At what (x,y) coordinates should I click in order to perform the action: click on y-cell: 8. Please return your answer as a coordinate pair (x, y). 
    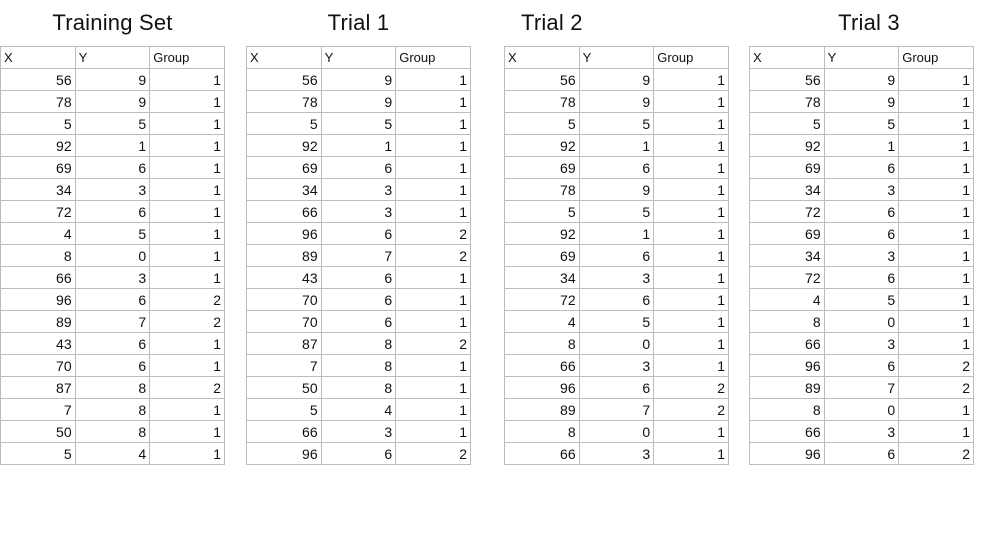
    Looking at the image, I should click on (112, 409).